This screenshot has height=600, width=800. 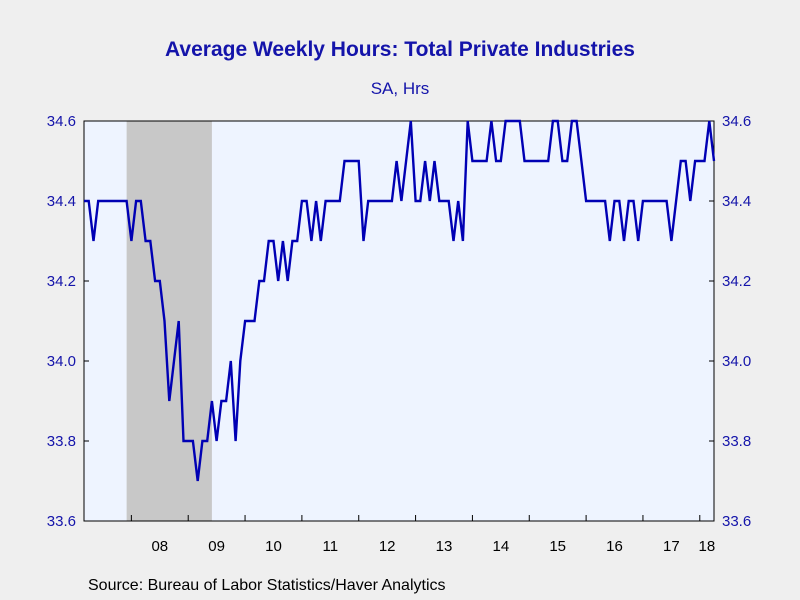 What do you see at coordinates (61, 441) in the screenshot?
I see `y-tick-label-left: 33.8` at bounding box center [61, 441].